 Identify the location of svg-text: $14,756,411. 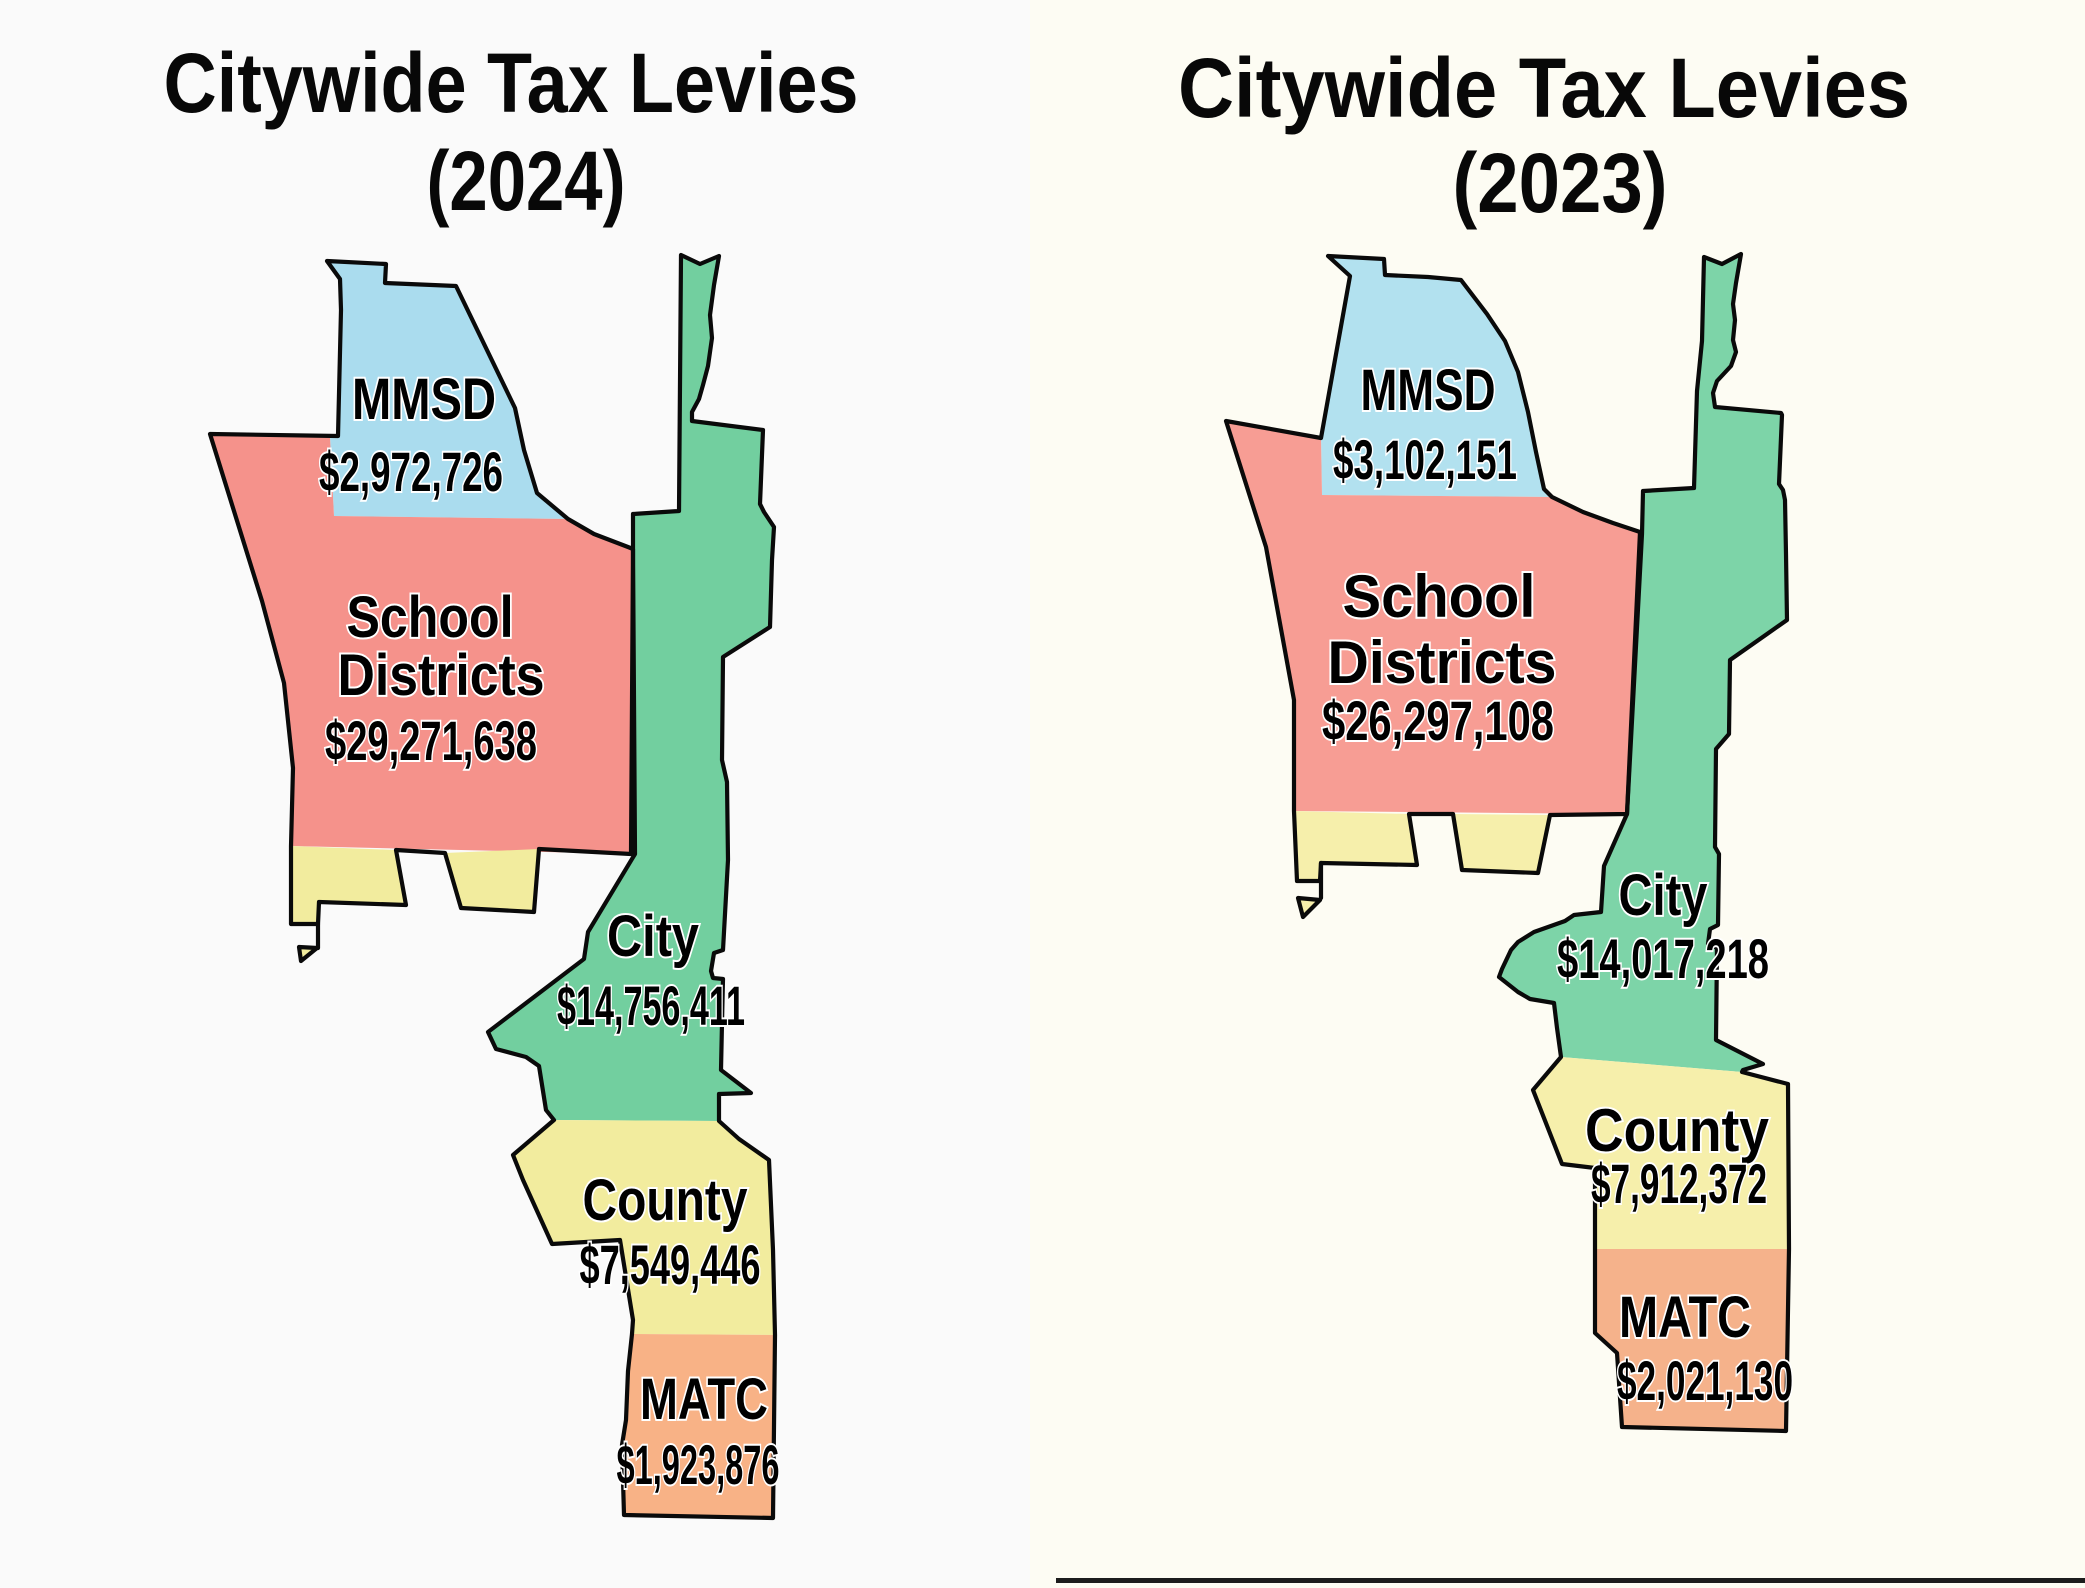
(651, 1005).